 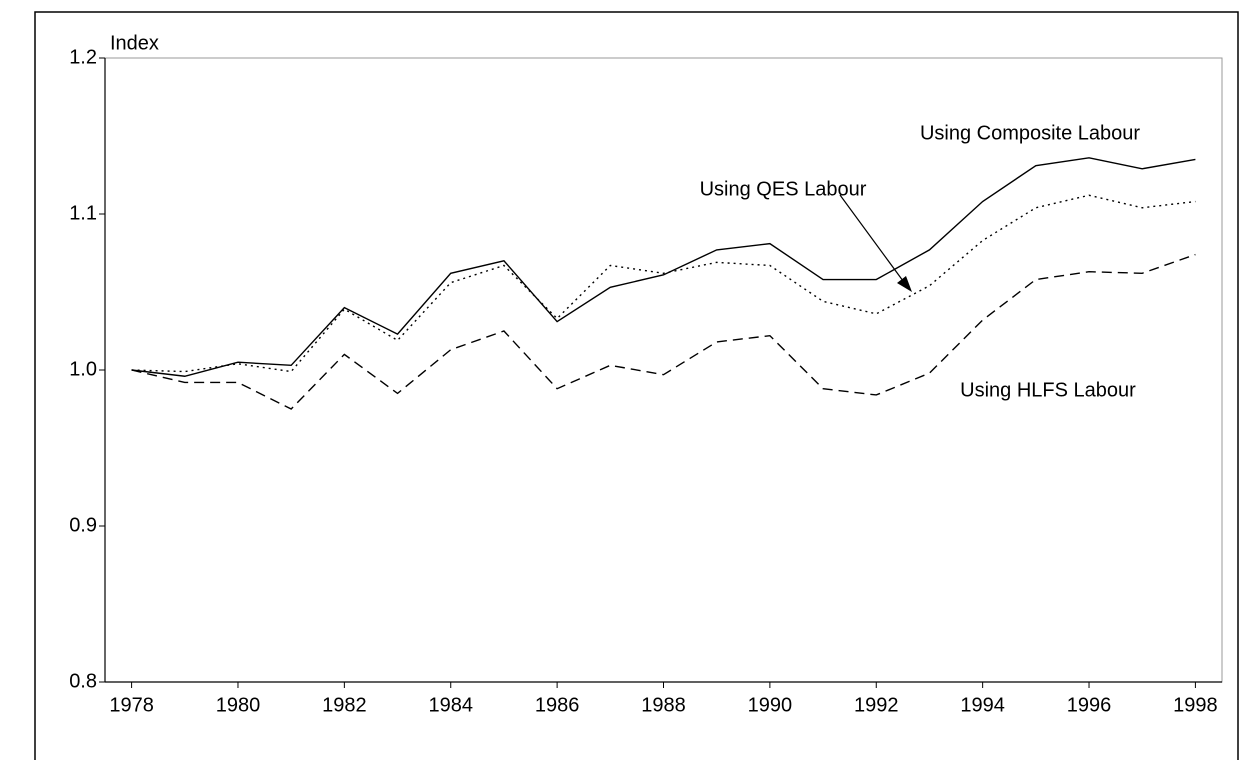 I want to click on annotation-arrow, so click(x=873, y=240).